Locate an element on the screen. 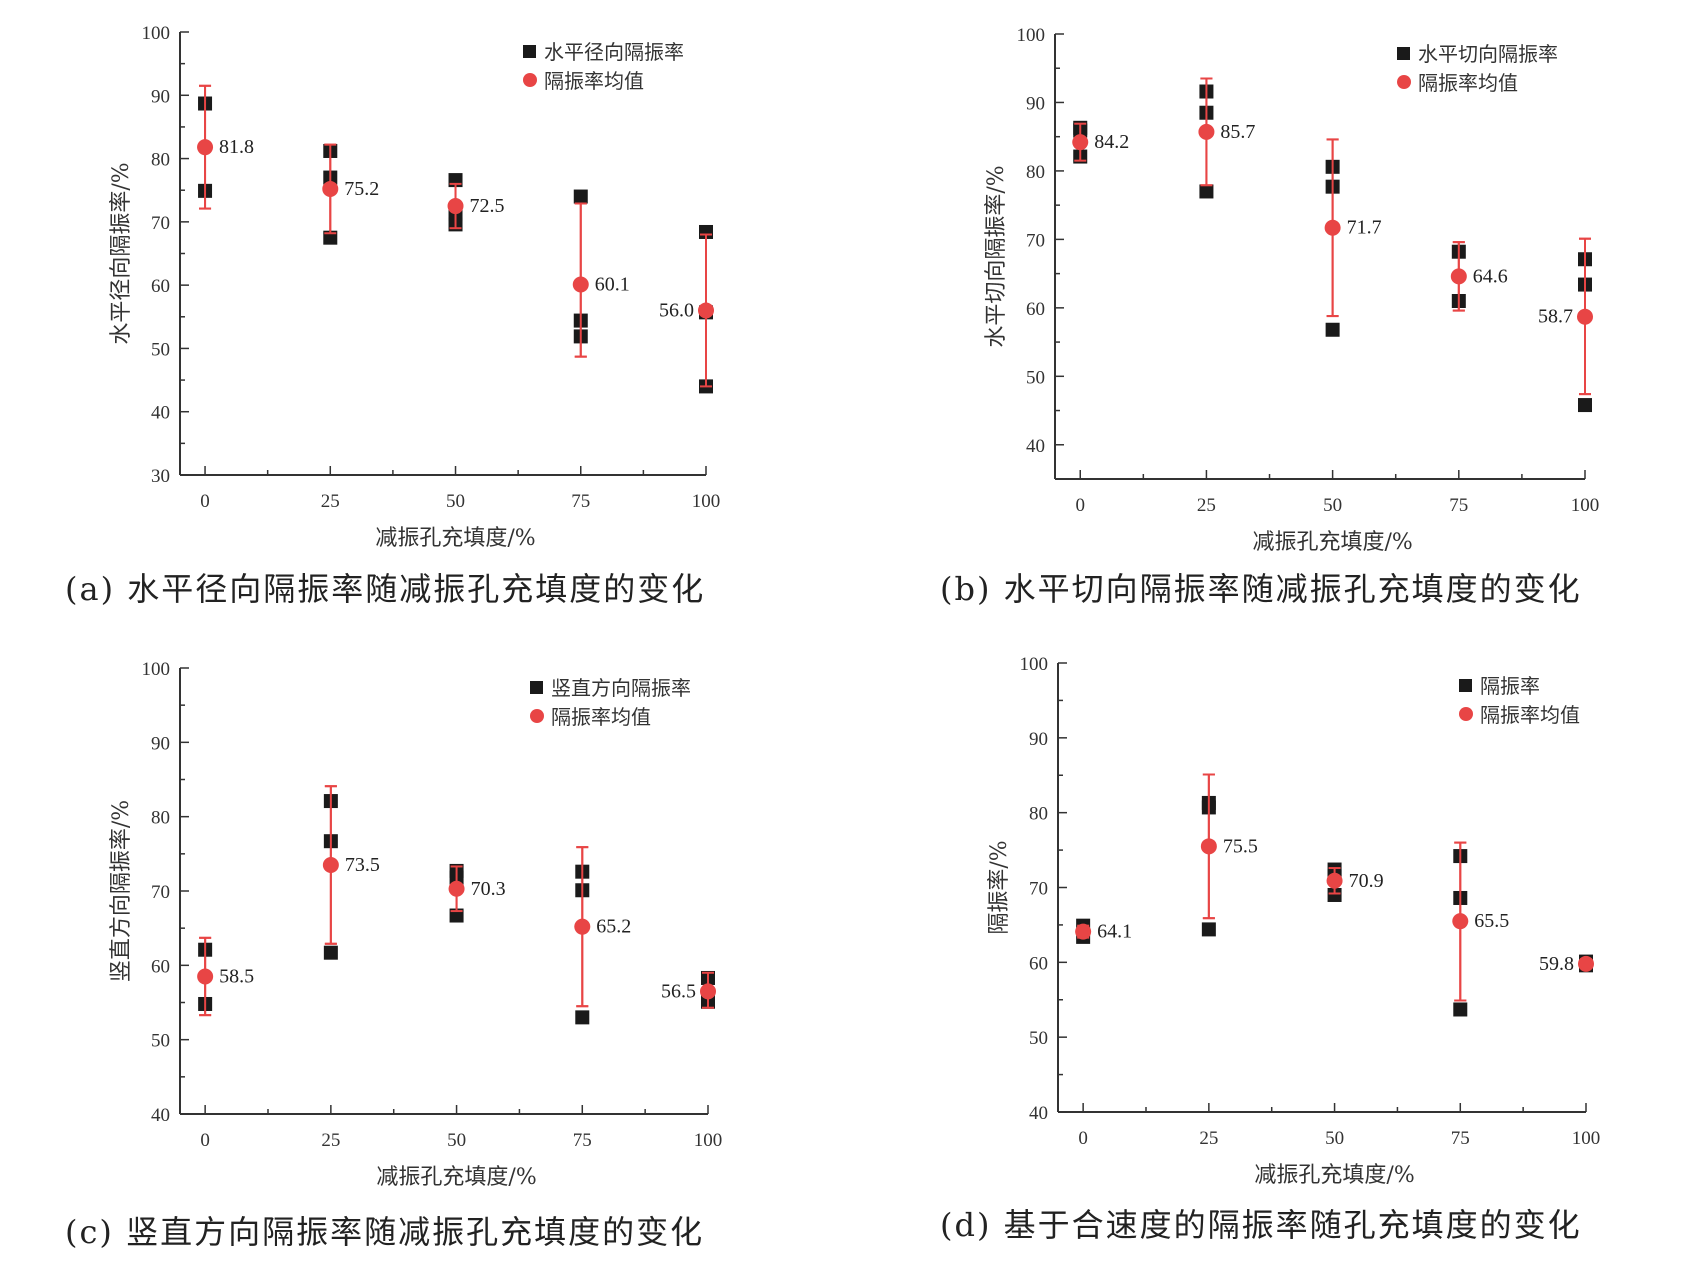 The image size is (1699, 1264). data-label: 60.1 is located at coordinates (612, 285).